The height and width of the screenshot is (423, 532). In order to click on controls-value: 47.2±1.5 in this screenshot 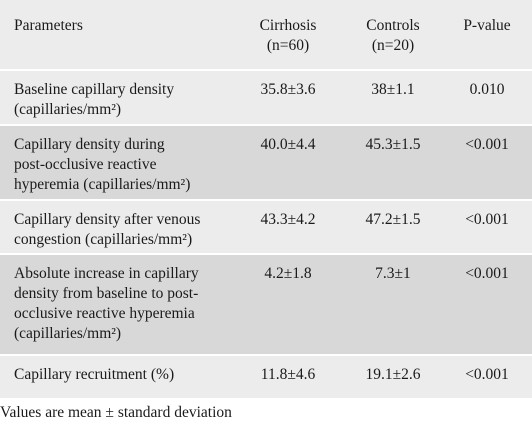, I will do `click(393, 226)`.